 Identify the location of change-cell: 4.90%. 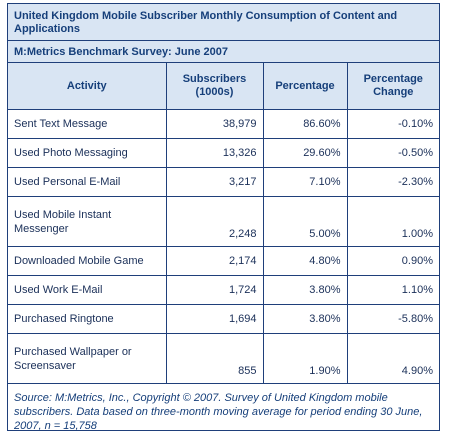
(393, 358).